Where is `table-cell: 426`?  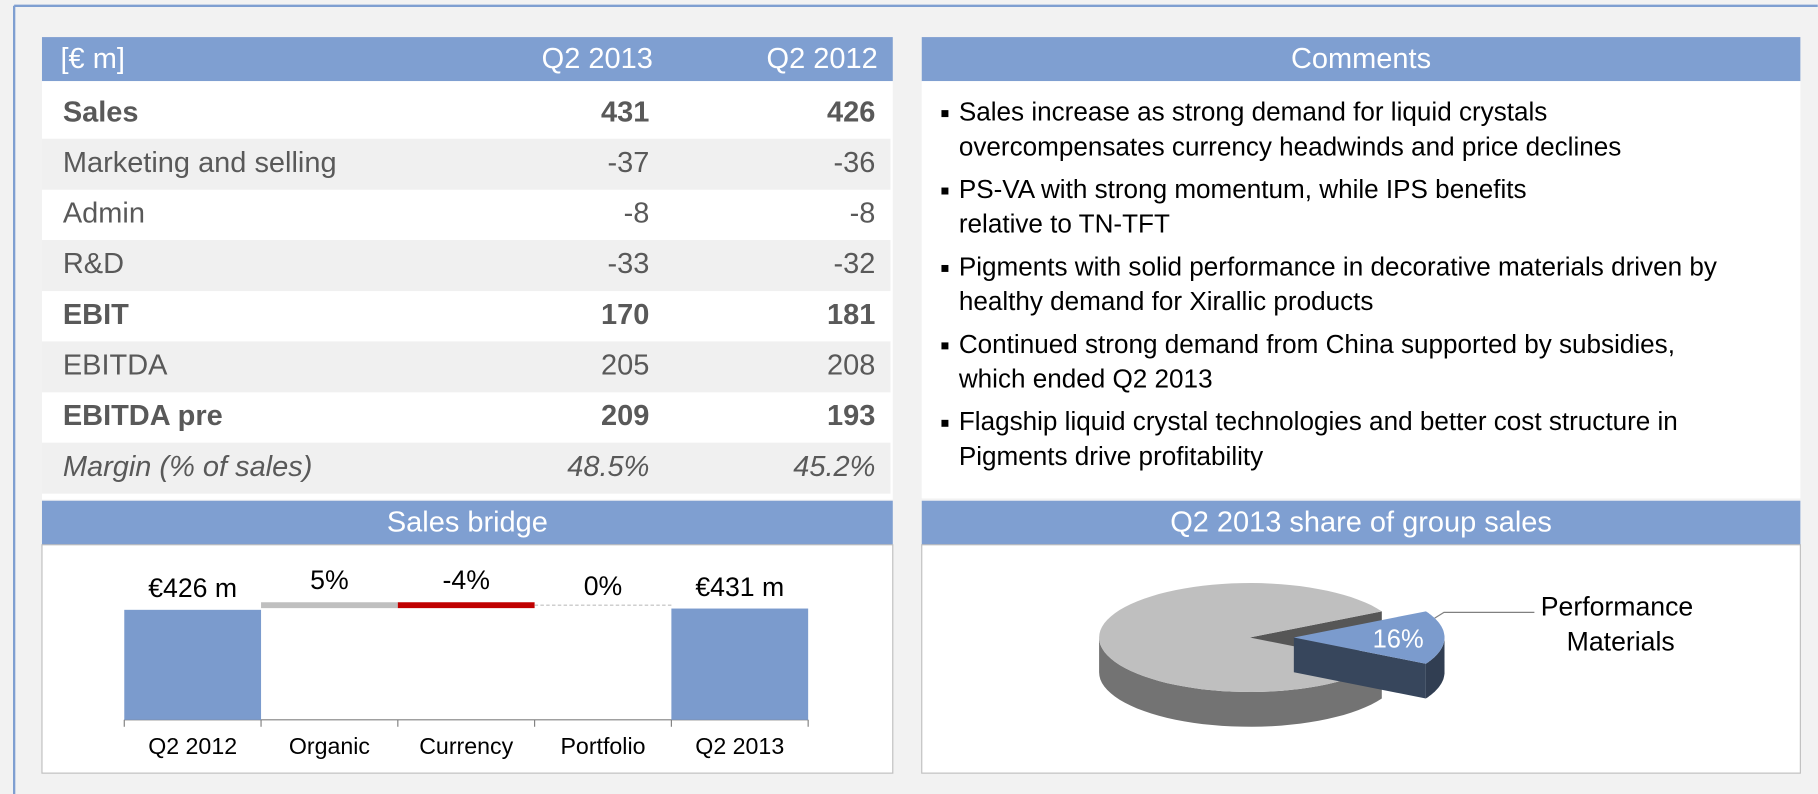
table-cell: 426 is located at coordinates (851, 112).